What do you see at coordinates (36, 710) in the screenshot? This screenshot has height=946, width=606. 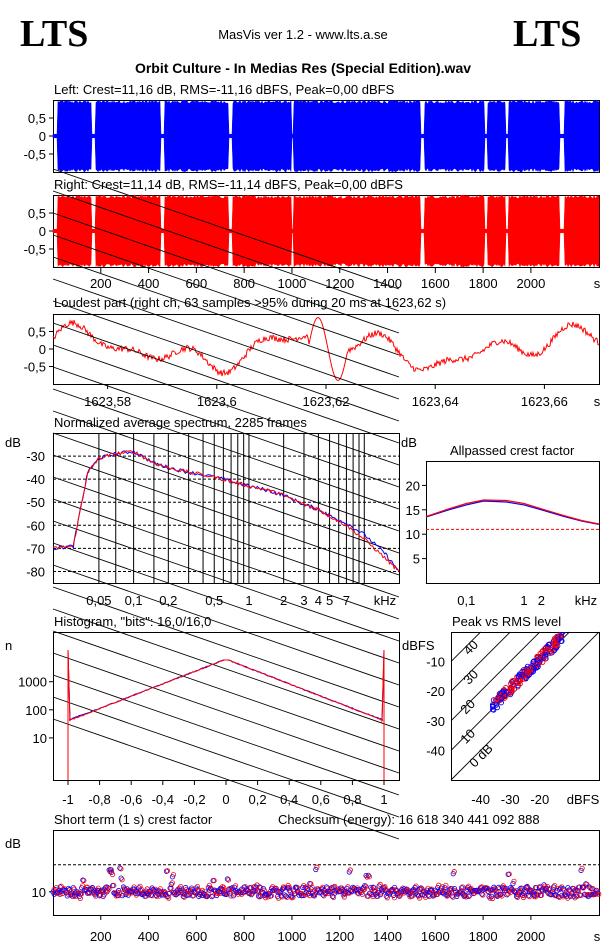 I see `histogram-ytick-label: 100` at bounding box center [36, 710].